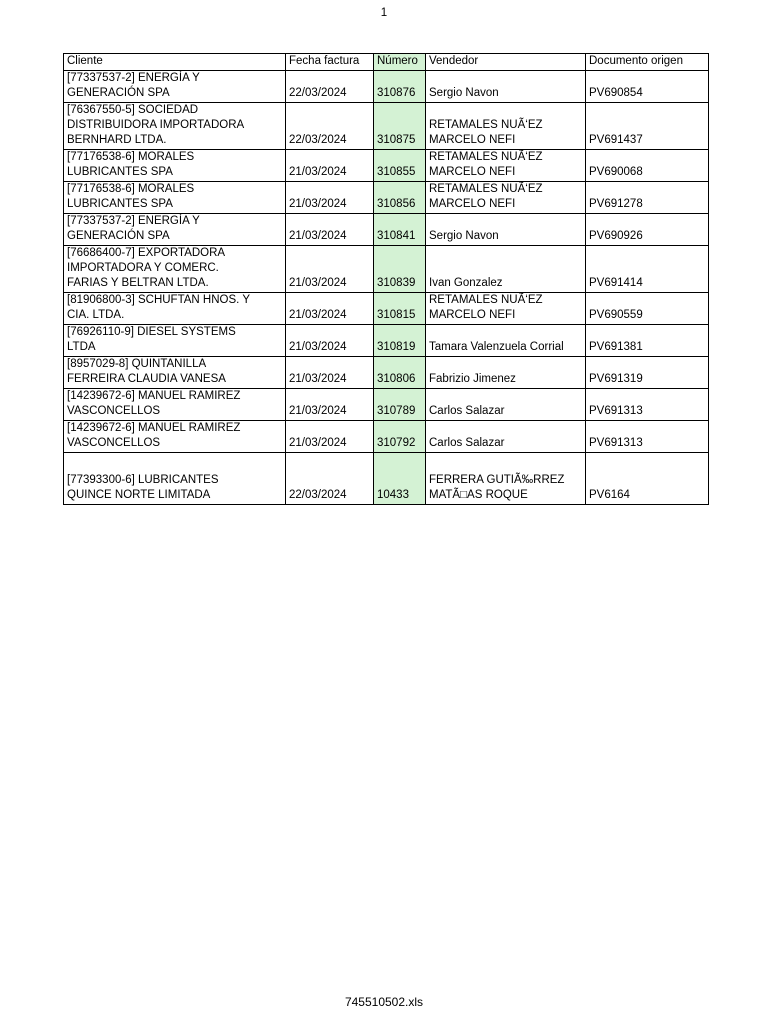  What do you see at coordinates (399, 229) in the screenshot?
I see `numero-cell: 310841` at bounding box center [399, 229].